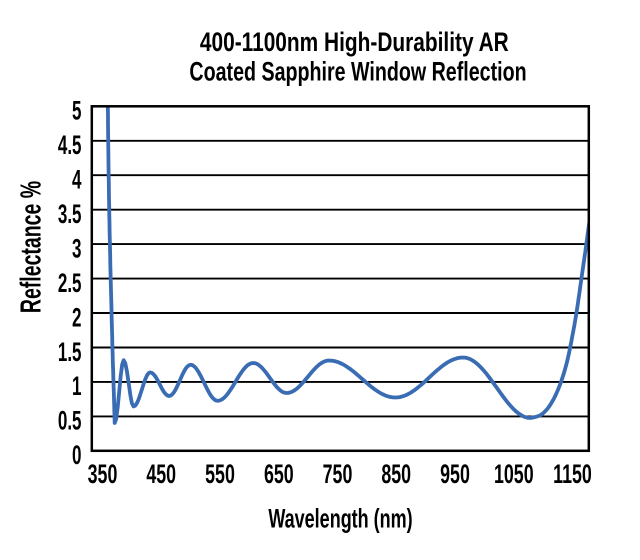  Describe the element at coordinates (161, 473) in the screenshot. I see `svg-text: 450` at that location.